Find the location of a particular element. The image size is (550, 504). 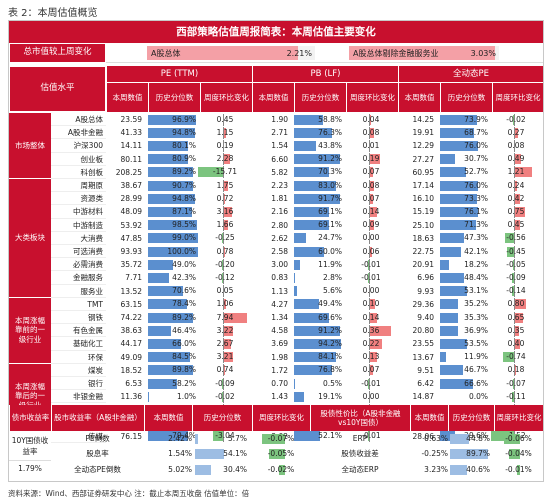

value-cell: 49.09 is located at coordinates (131, 357).